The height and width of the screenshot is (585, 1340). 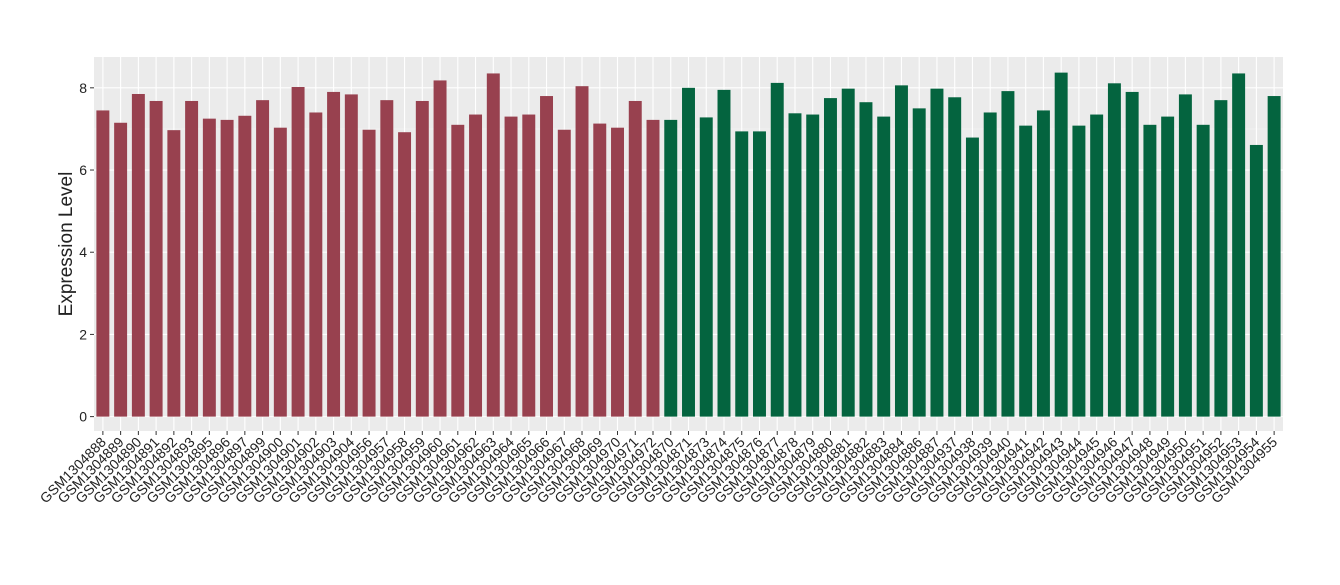 What do you see at coordinates (884, 266) in the screenshot?
I see `bar-GSM1304883` at bounding box center [884, 266].